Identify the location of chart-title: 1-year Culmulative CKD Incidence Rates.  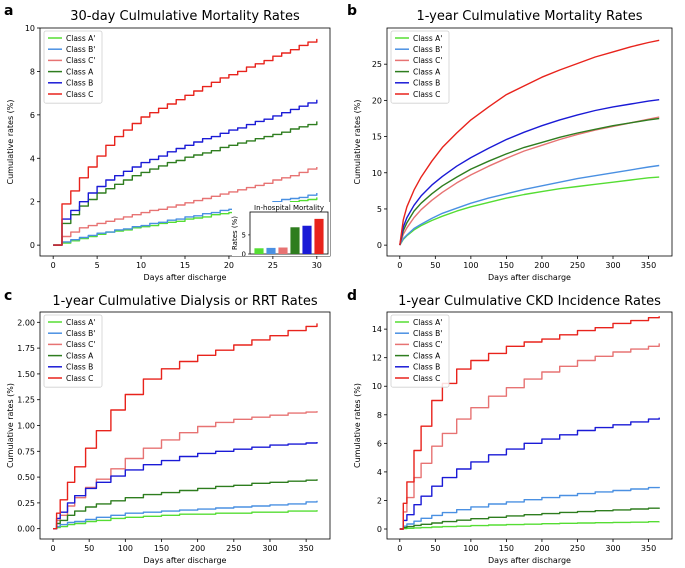
(529, 301).